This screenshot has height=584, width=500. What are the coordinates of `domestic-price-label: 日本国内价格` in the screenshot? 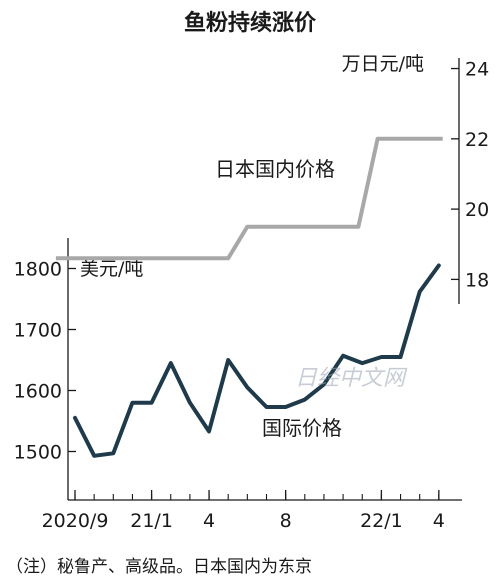 It's located at (275, 169).